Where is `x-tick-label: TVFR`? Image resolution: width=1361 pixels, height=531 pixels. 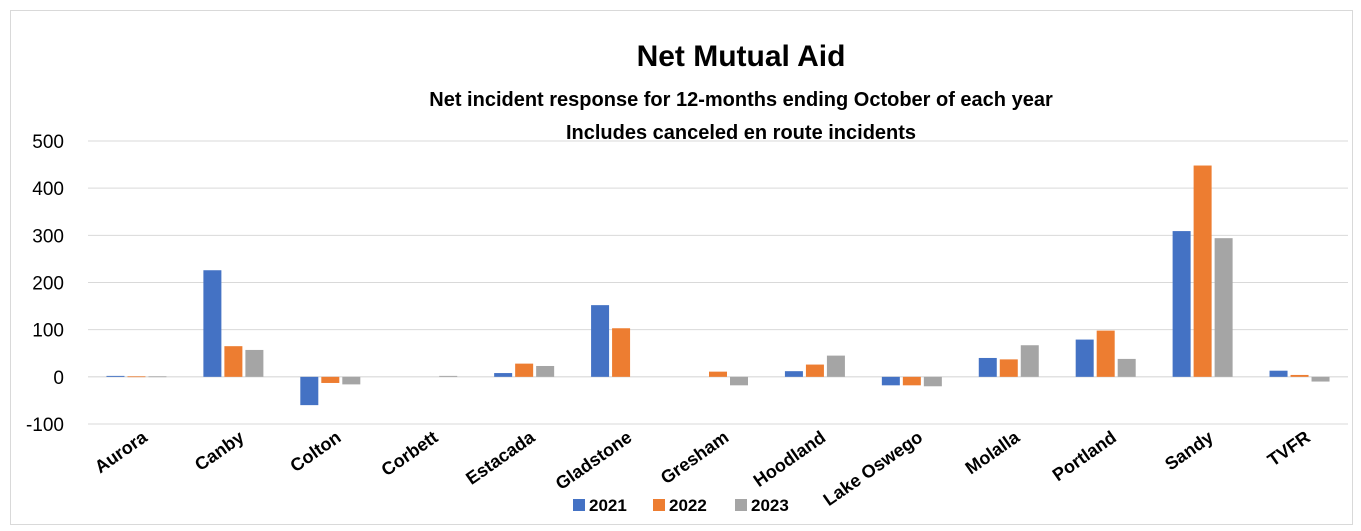
x-tick-label: TVFR is located at coordinates (1289, 448).